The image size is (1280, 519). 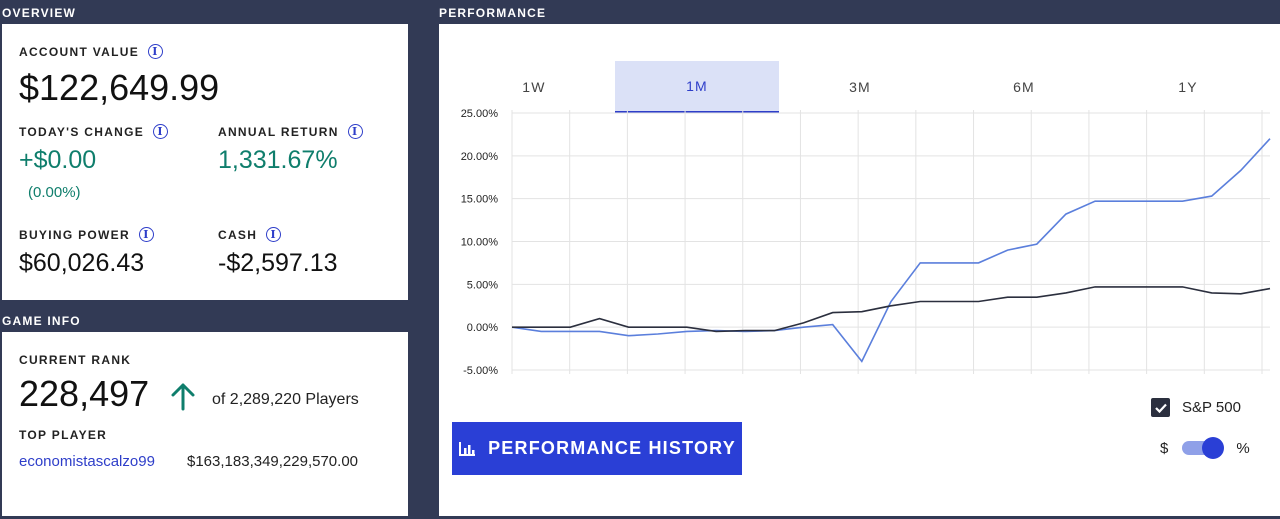 What do you see at coordinates (1164, 448) in the screenshot?
I see `toggle-dollar-label: $` at bounding box center [1164, 448].